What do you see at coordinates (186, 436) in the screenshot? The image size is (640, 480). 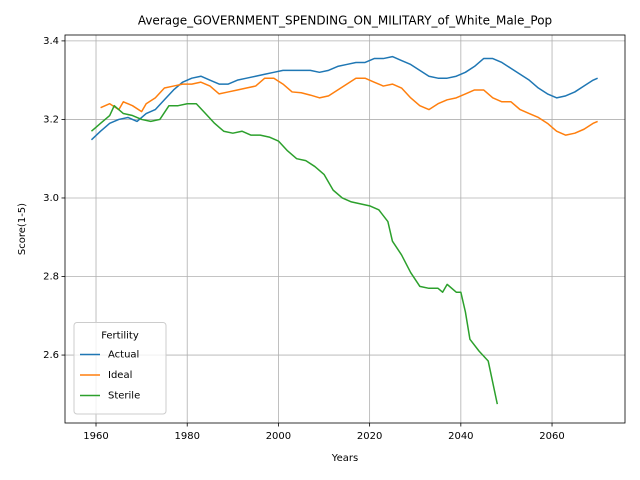 I see `x-tick-label: 1980` at bounding box center [186, 436].